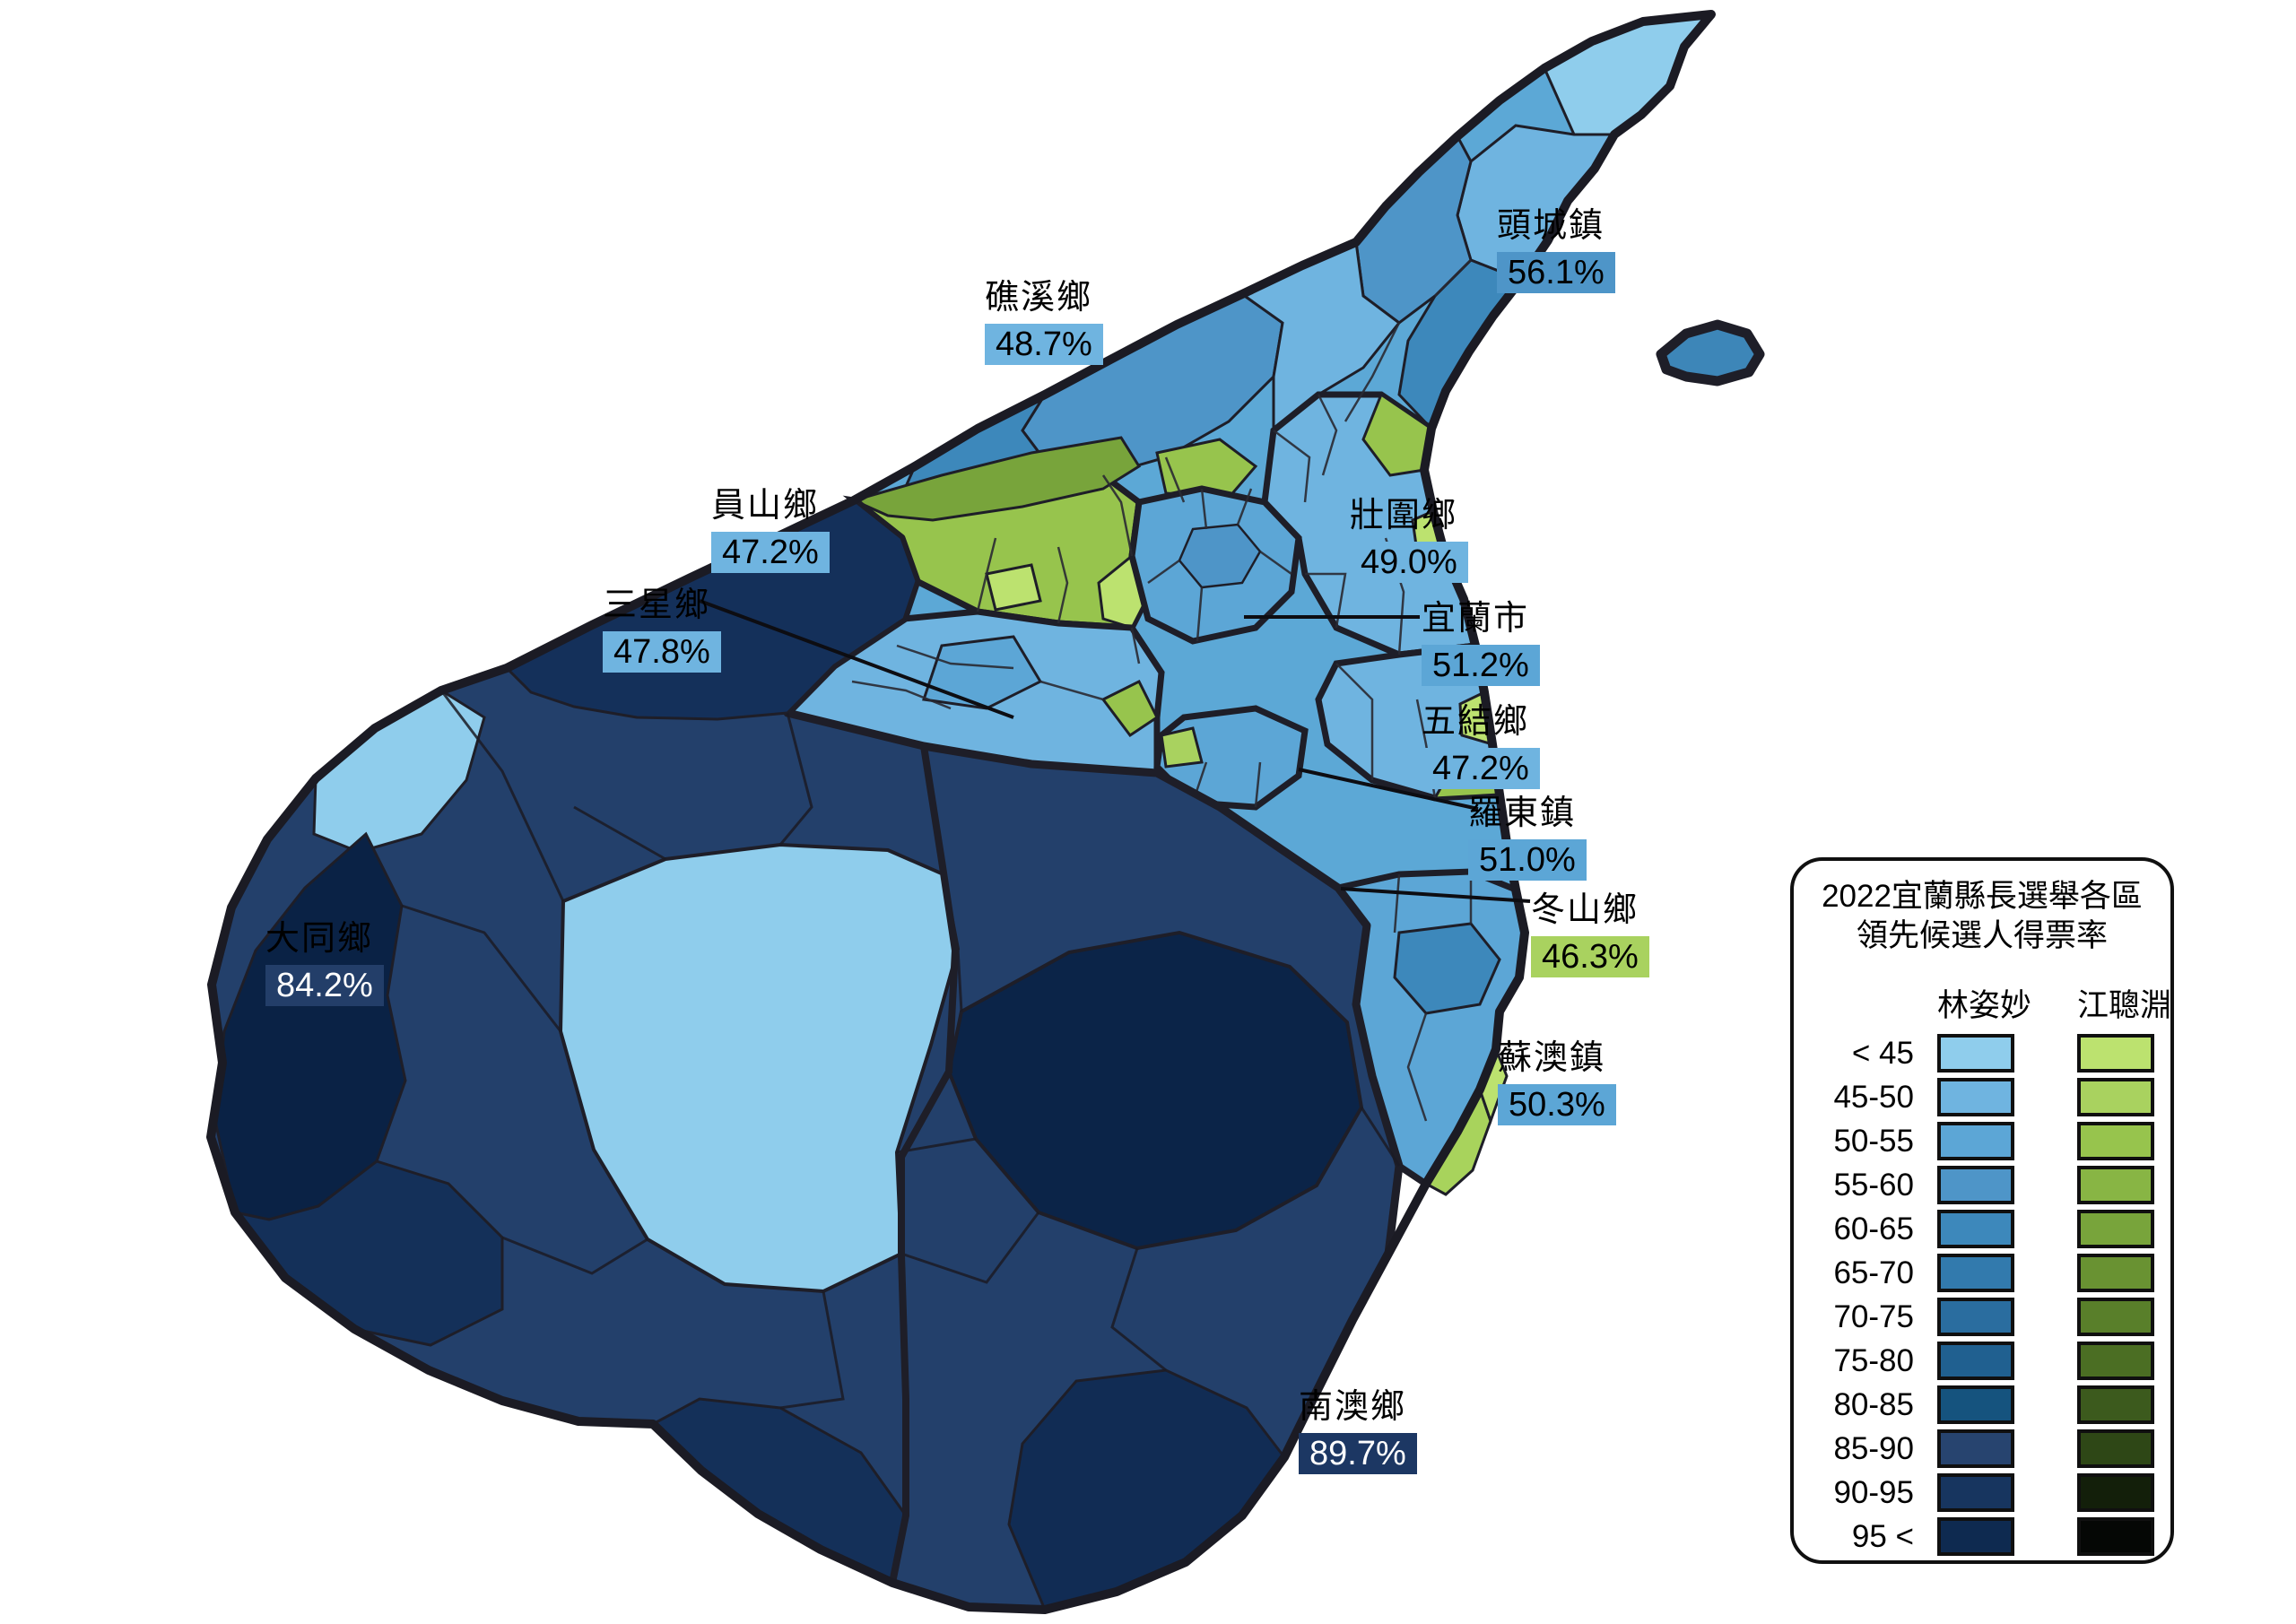  What do you see at coordinates (770, 552) in the screenshot?
I see `township-value-badge: 47.2%` at bounding box center [770, 552].